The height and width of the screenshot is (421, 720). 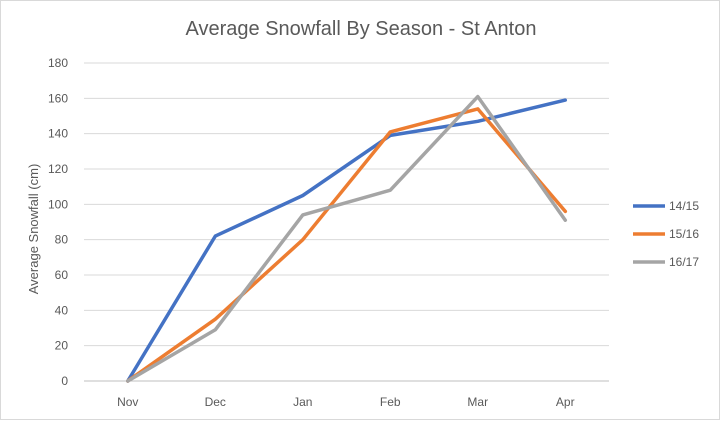 I want to click on y-tick-label: 100, so click(x=58, y=204).